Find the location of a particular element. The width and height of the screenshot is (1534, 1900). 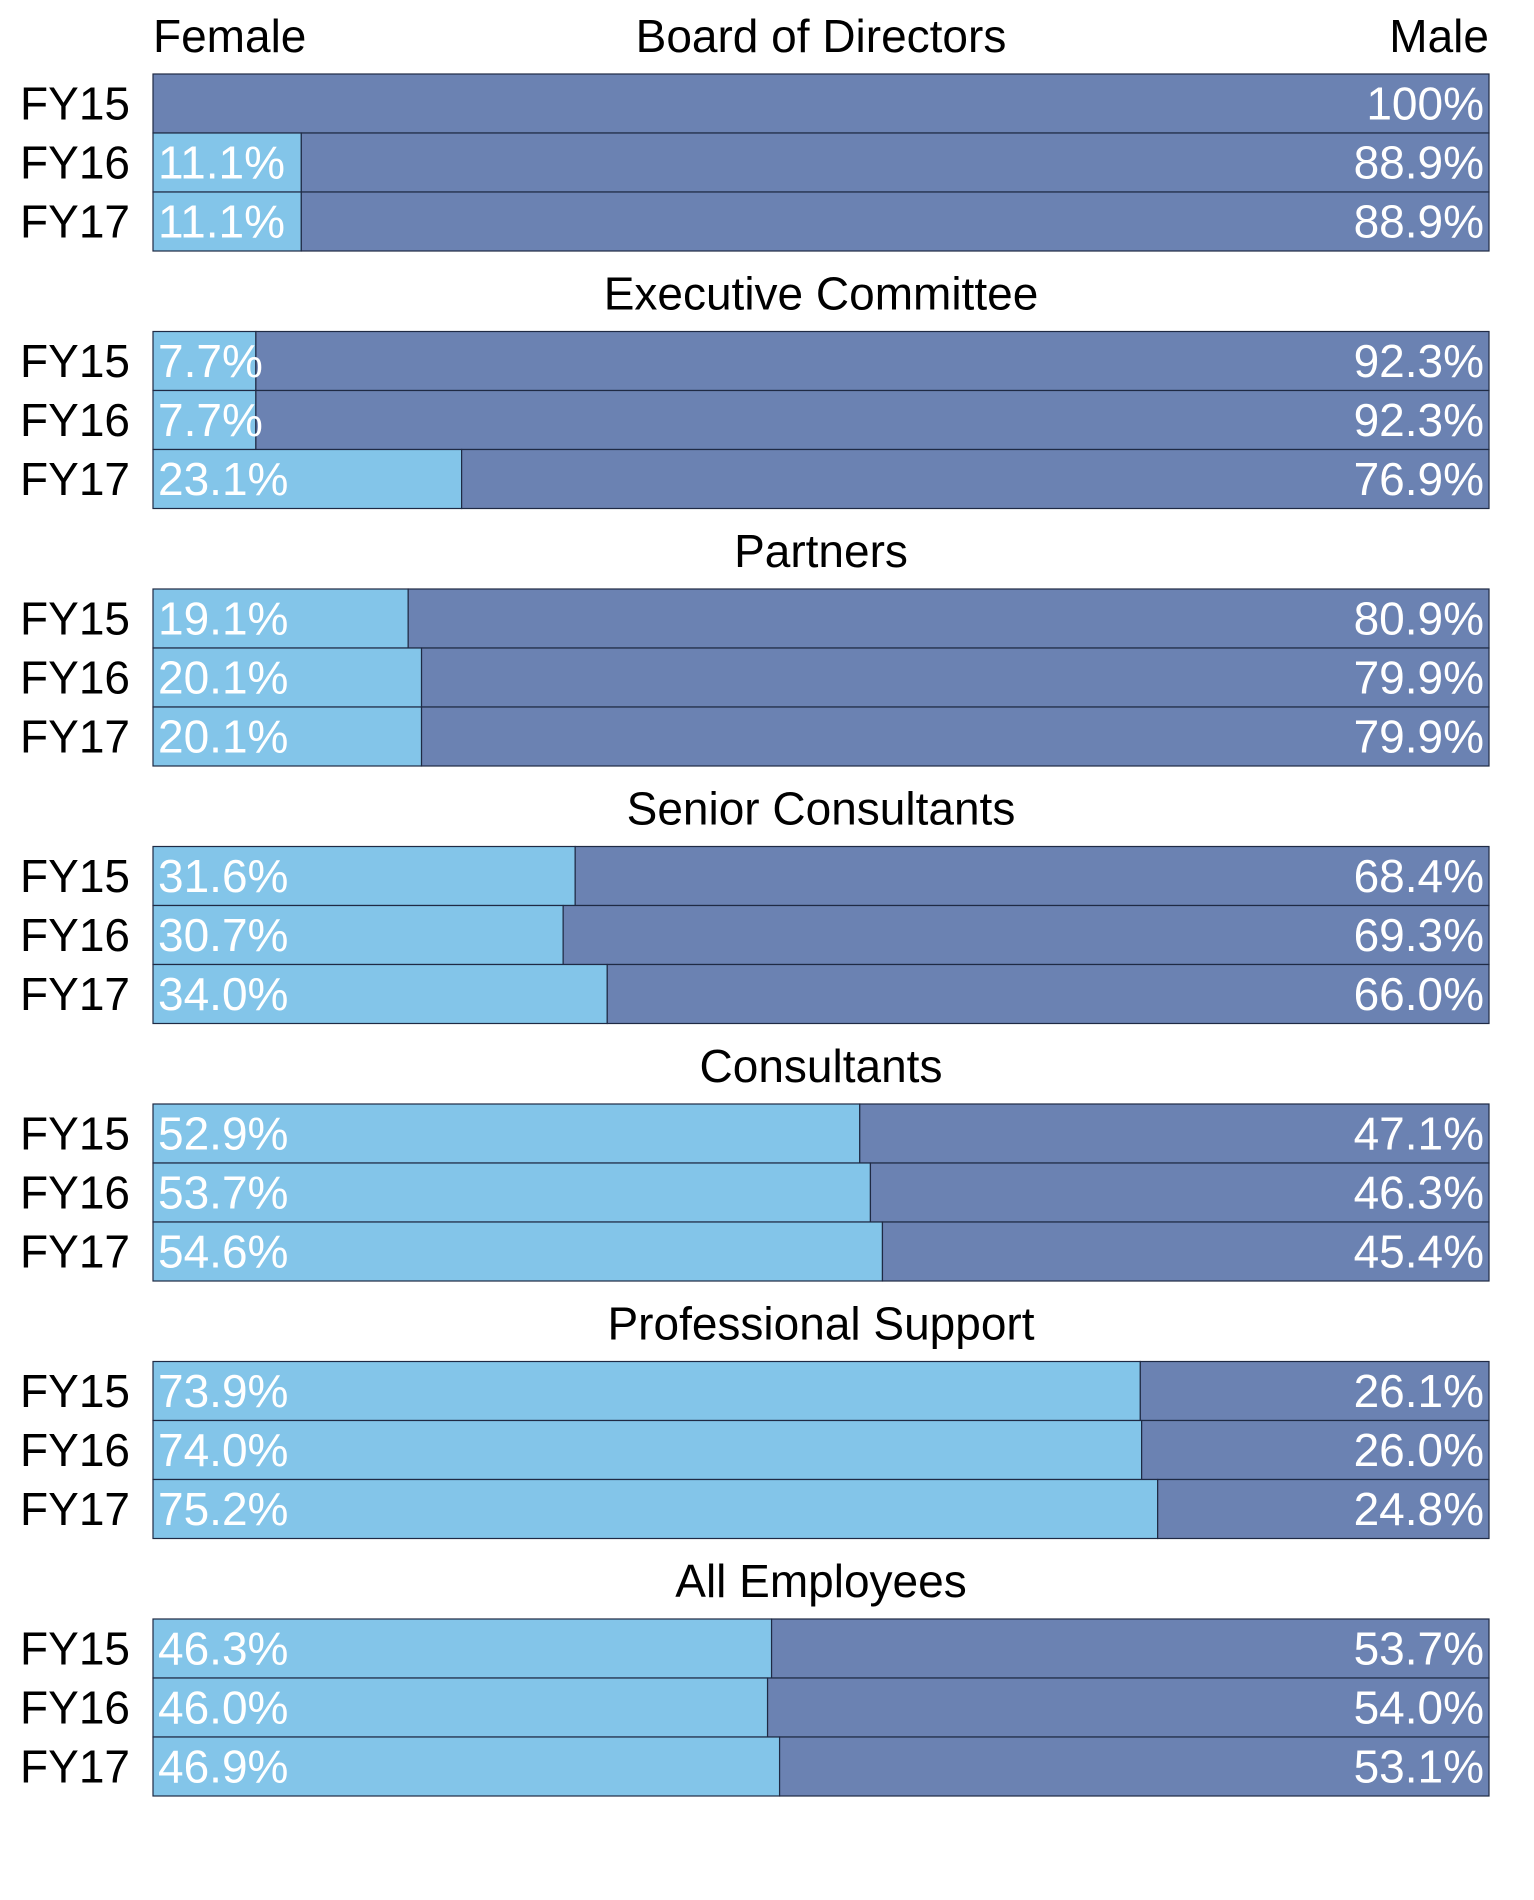

female-value-label: 23.1% is located at coordinates (223, 479).